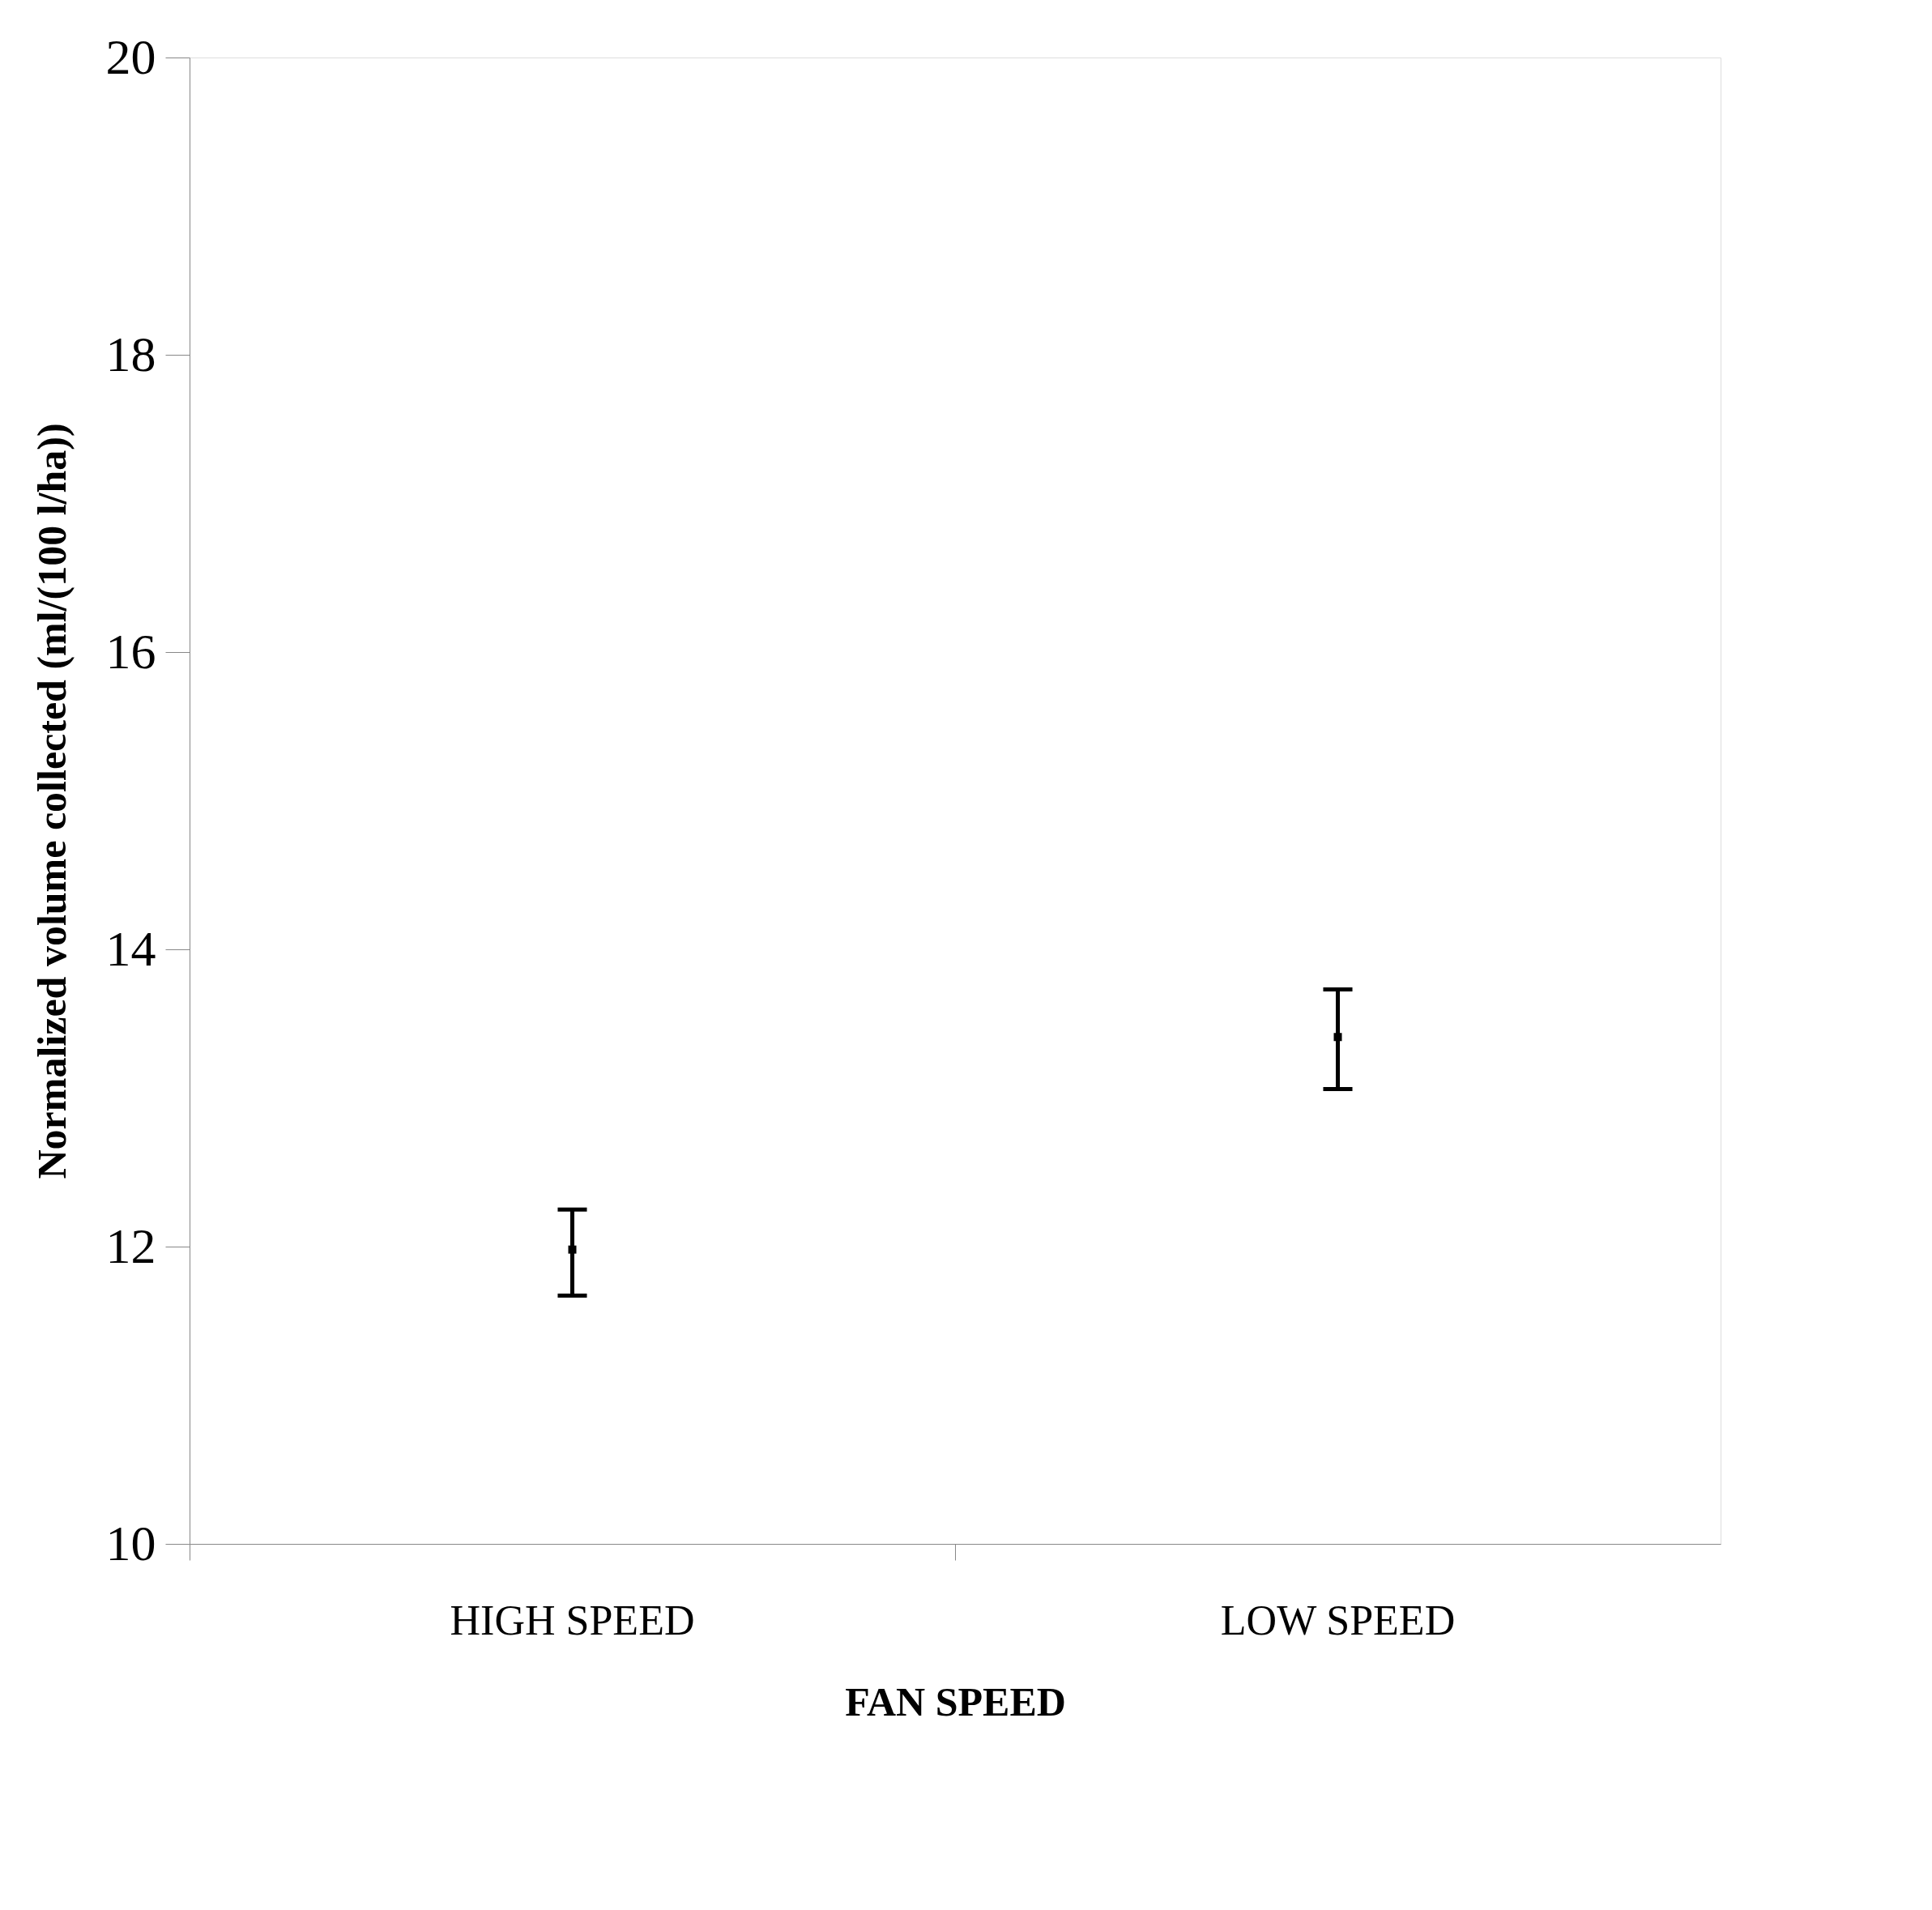 The image size is (1932, 1910). I want to click on y-tick-label: 16, so click(130, 651).